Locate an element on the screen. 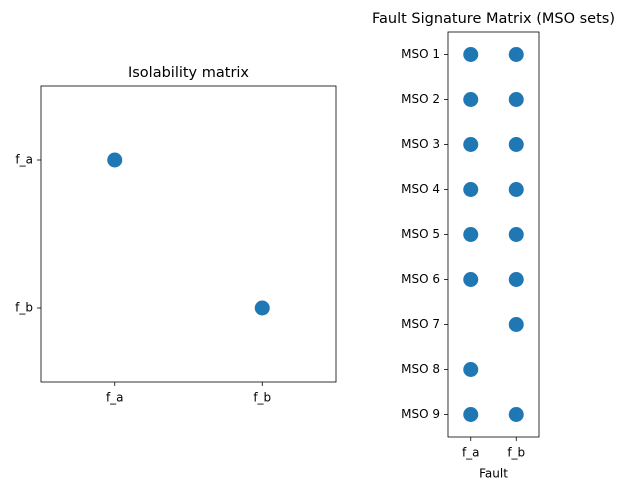  y-tick-label: MSO 8 is located at coordinates (420, 369).